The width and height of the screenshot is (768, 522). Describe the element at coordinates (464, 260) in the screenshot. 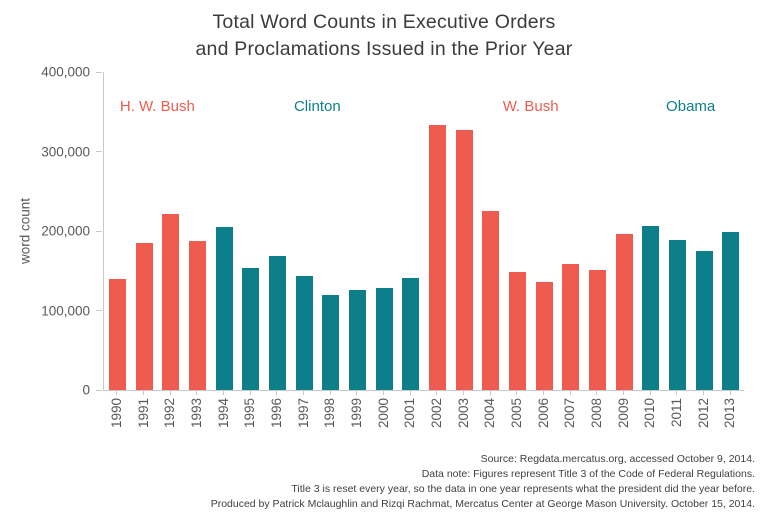

I see `bar-2003` at that location.